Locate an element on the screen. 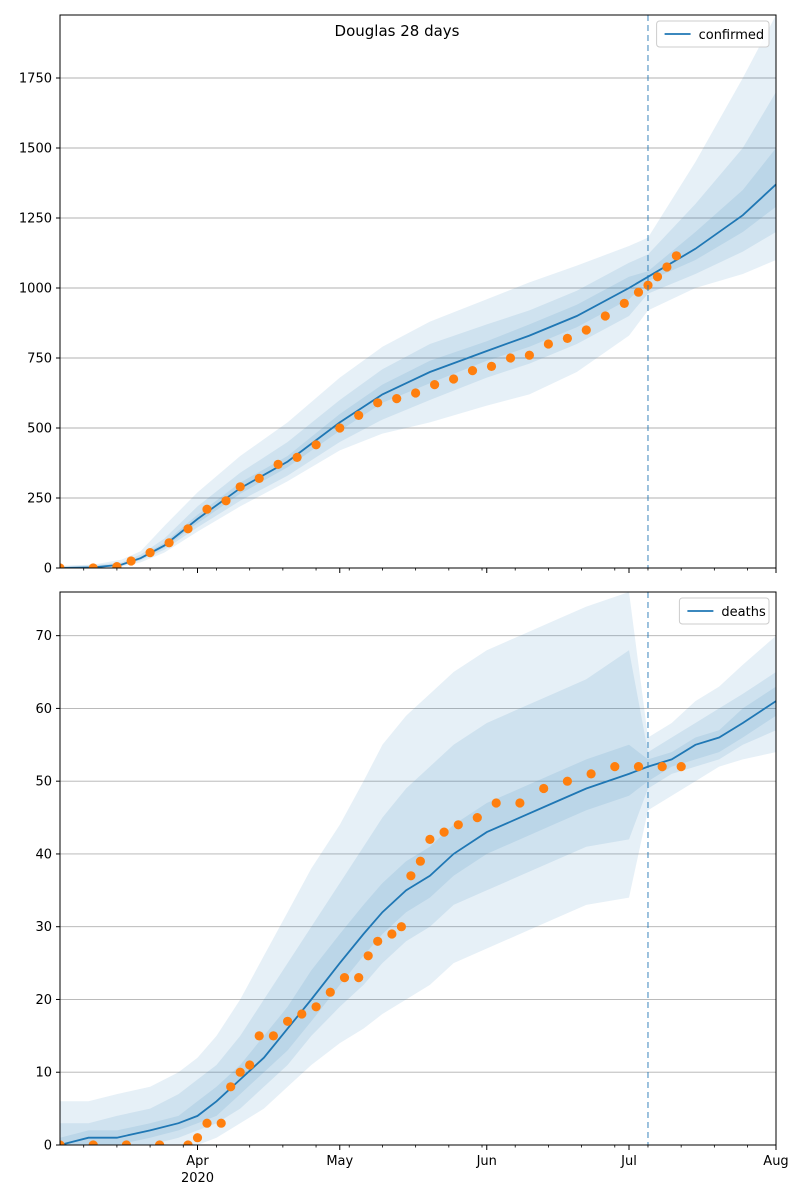 Image resolution: width=800 pixels, height=1204 pixels. y-tick-label: 40 is located at coordinates (43, 854).